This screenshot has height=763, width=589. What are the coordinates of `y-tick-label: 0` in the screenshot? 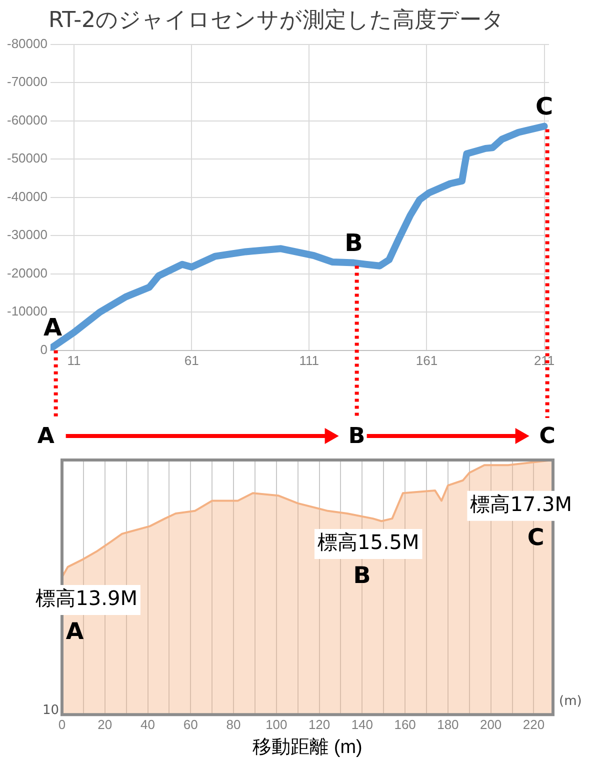 It's located at (44, 349).